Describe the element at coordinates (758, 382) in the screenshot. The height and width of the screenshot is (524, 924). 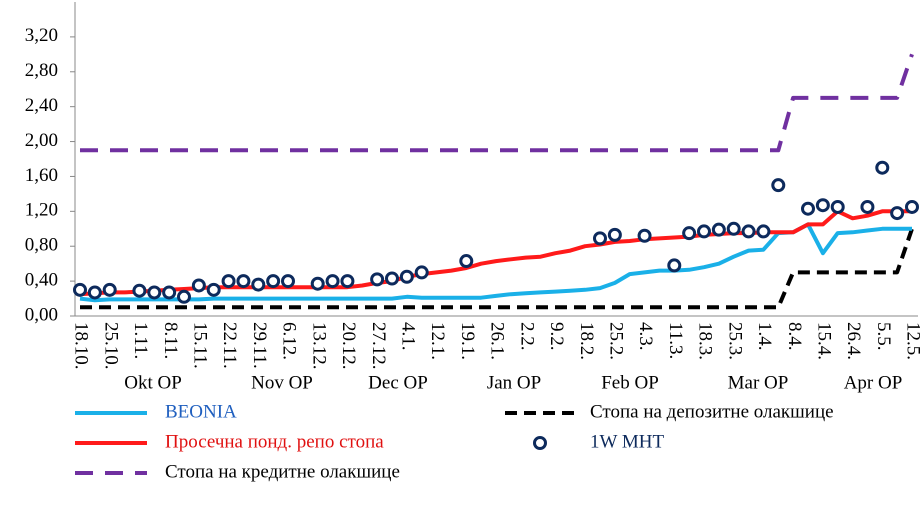
I see `period-label: Mar OP` at that location.